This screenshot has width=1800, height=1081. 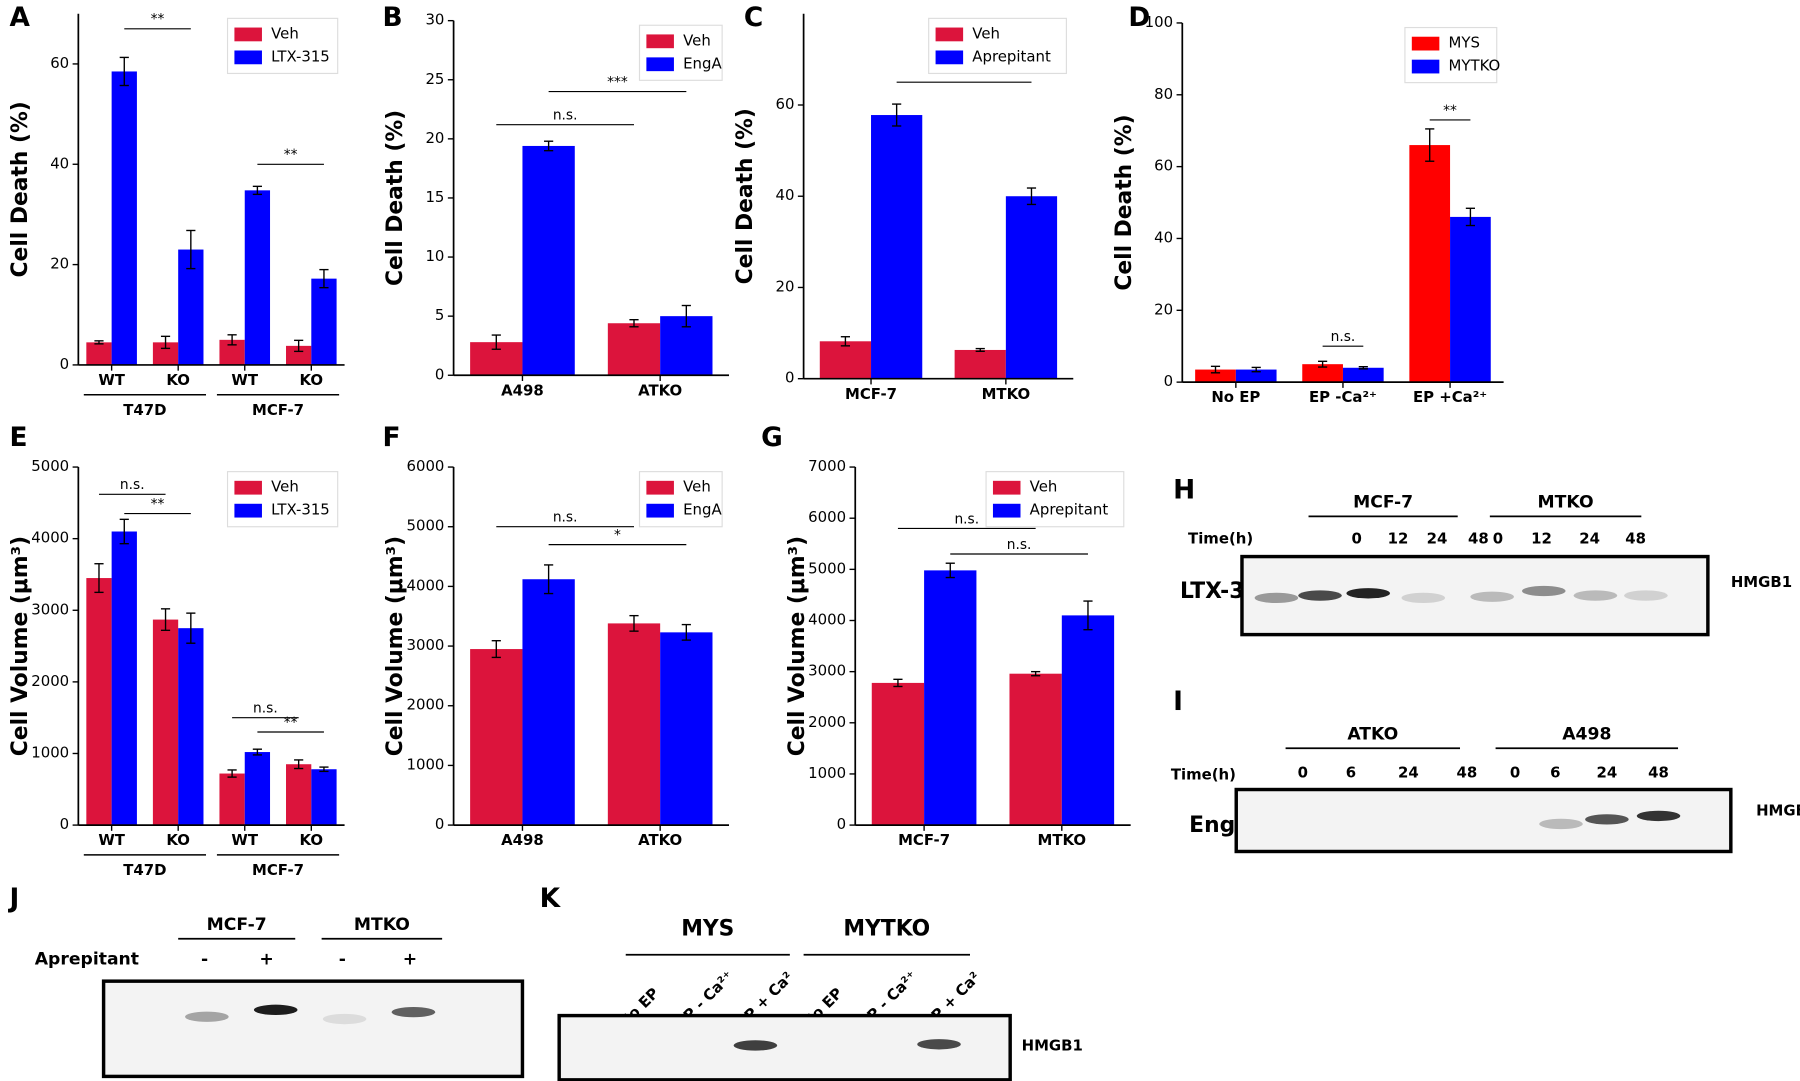 What do you see at coordinates (1541, 538) in the screenshot?
I see `lane-label: 12` at bounding box center [1541, 538].